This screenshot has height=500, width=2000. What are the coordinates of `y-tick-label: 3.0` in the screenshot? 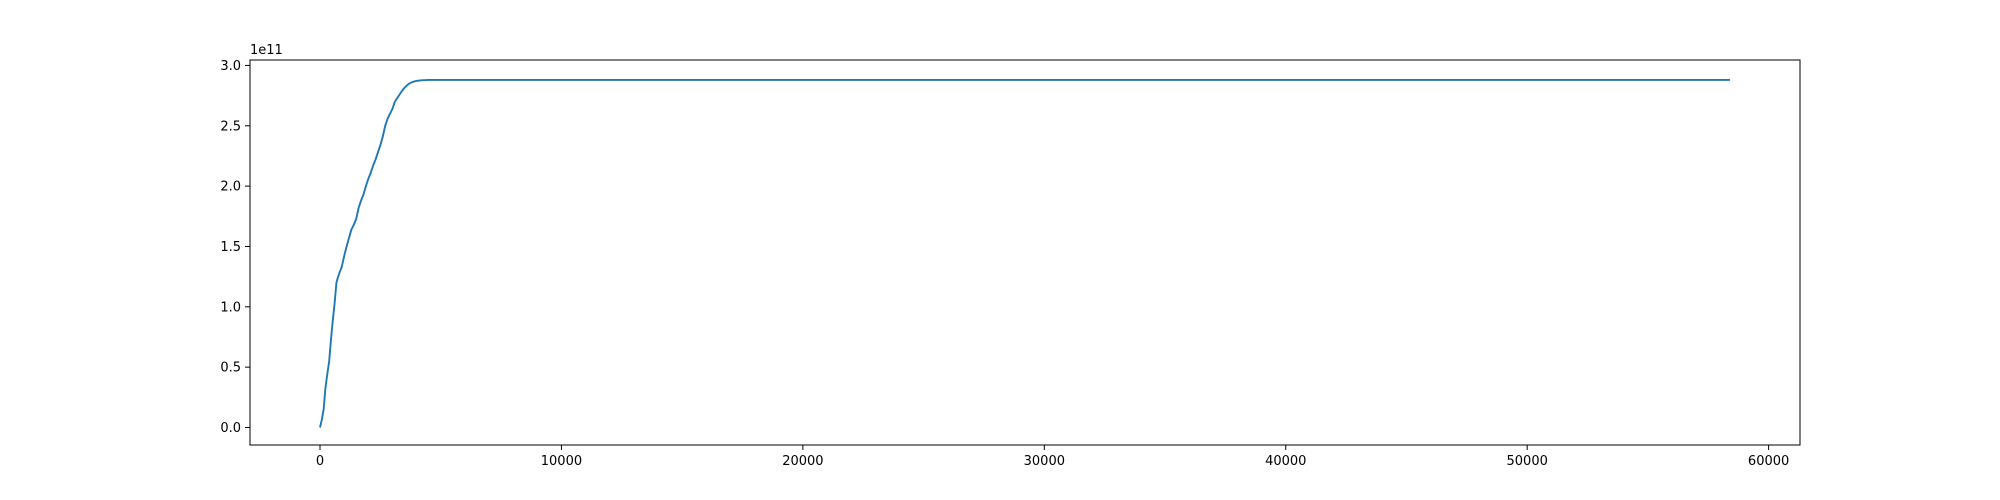 It's located at (230, 66).